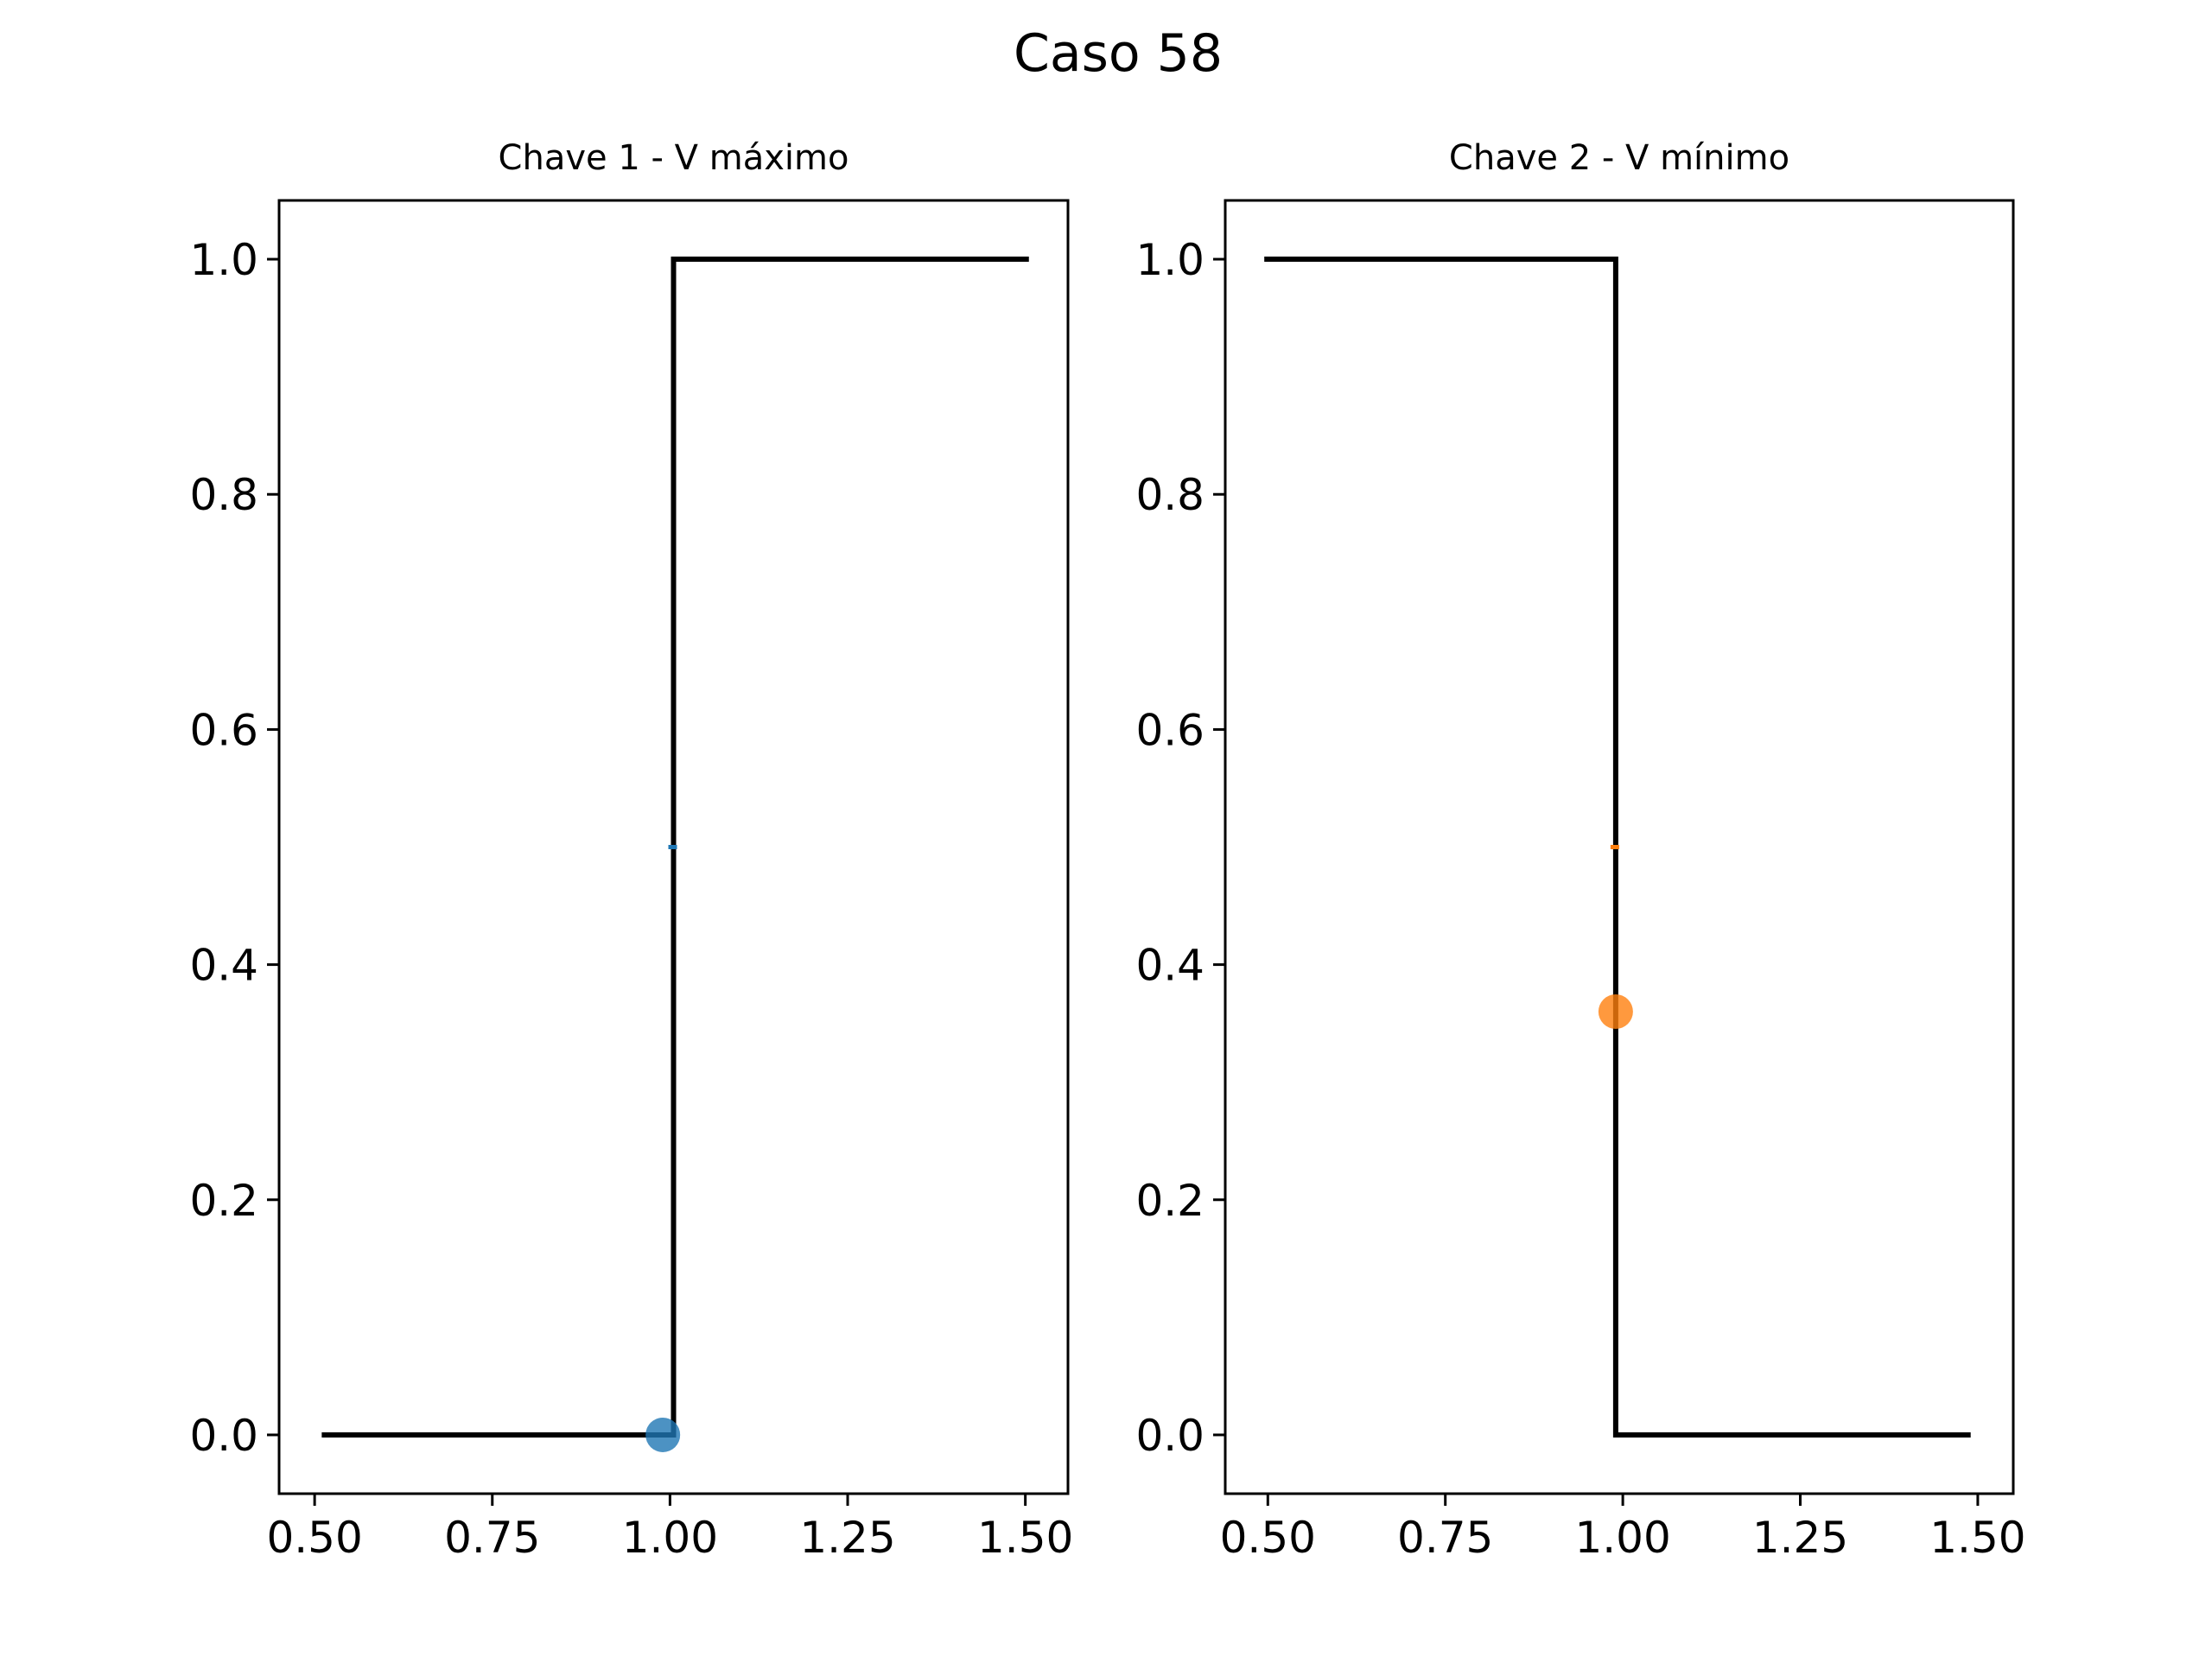 The image size is (2212, 1663). What do you see at coordinates (674, 158) in the screenshot?
I see `subplot-title: Chave 1 - V máximo` at bounding box center [674, 158].